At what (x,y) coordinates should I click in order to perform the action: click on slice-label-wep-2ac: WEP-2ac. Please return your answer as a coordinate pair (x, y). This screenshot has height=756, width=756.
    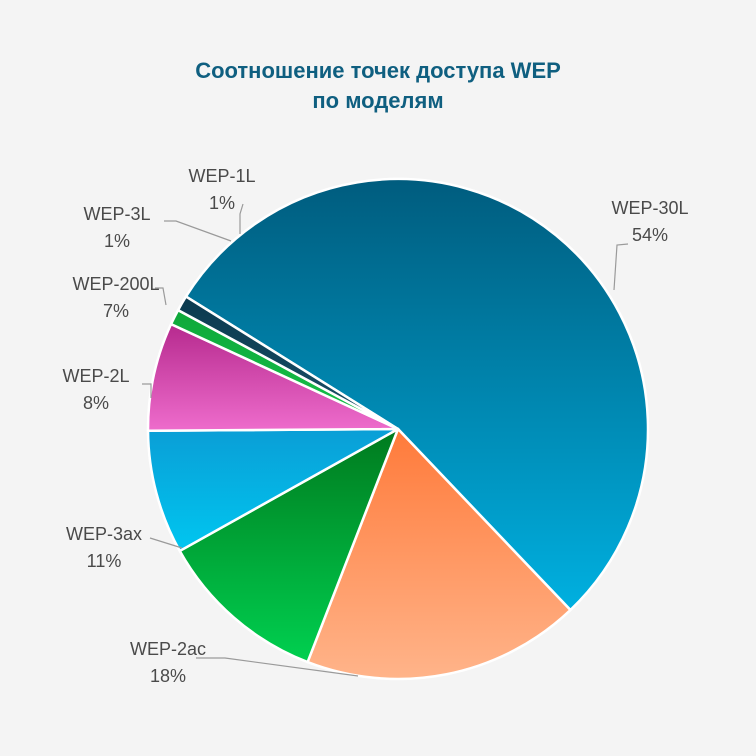
    Looking at the image, I should click on (168, 649).